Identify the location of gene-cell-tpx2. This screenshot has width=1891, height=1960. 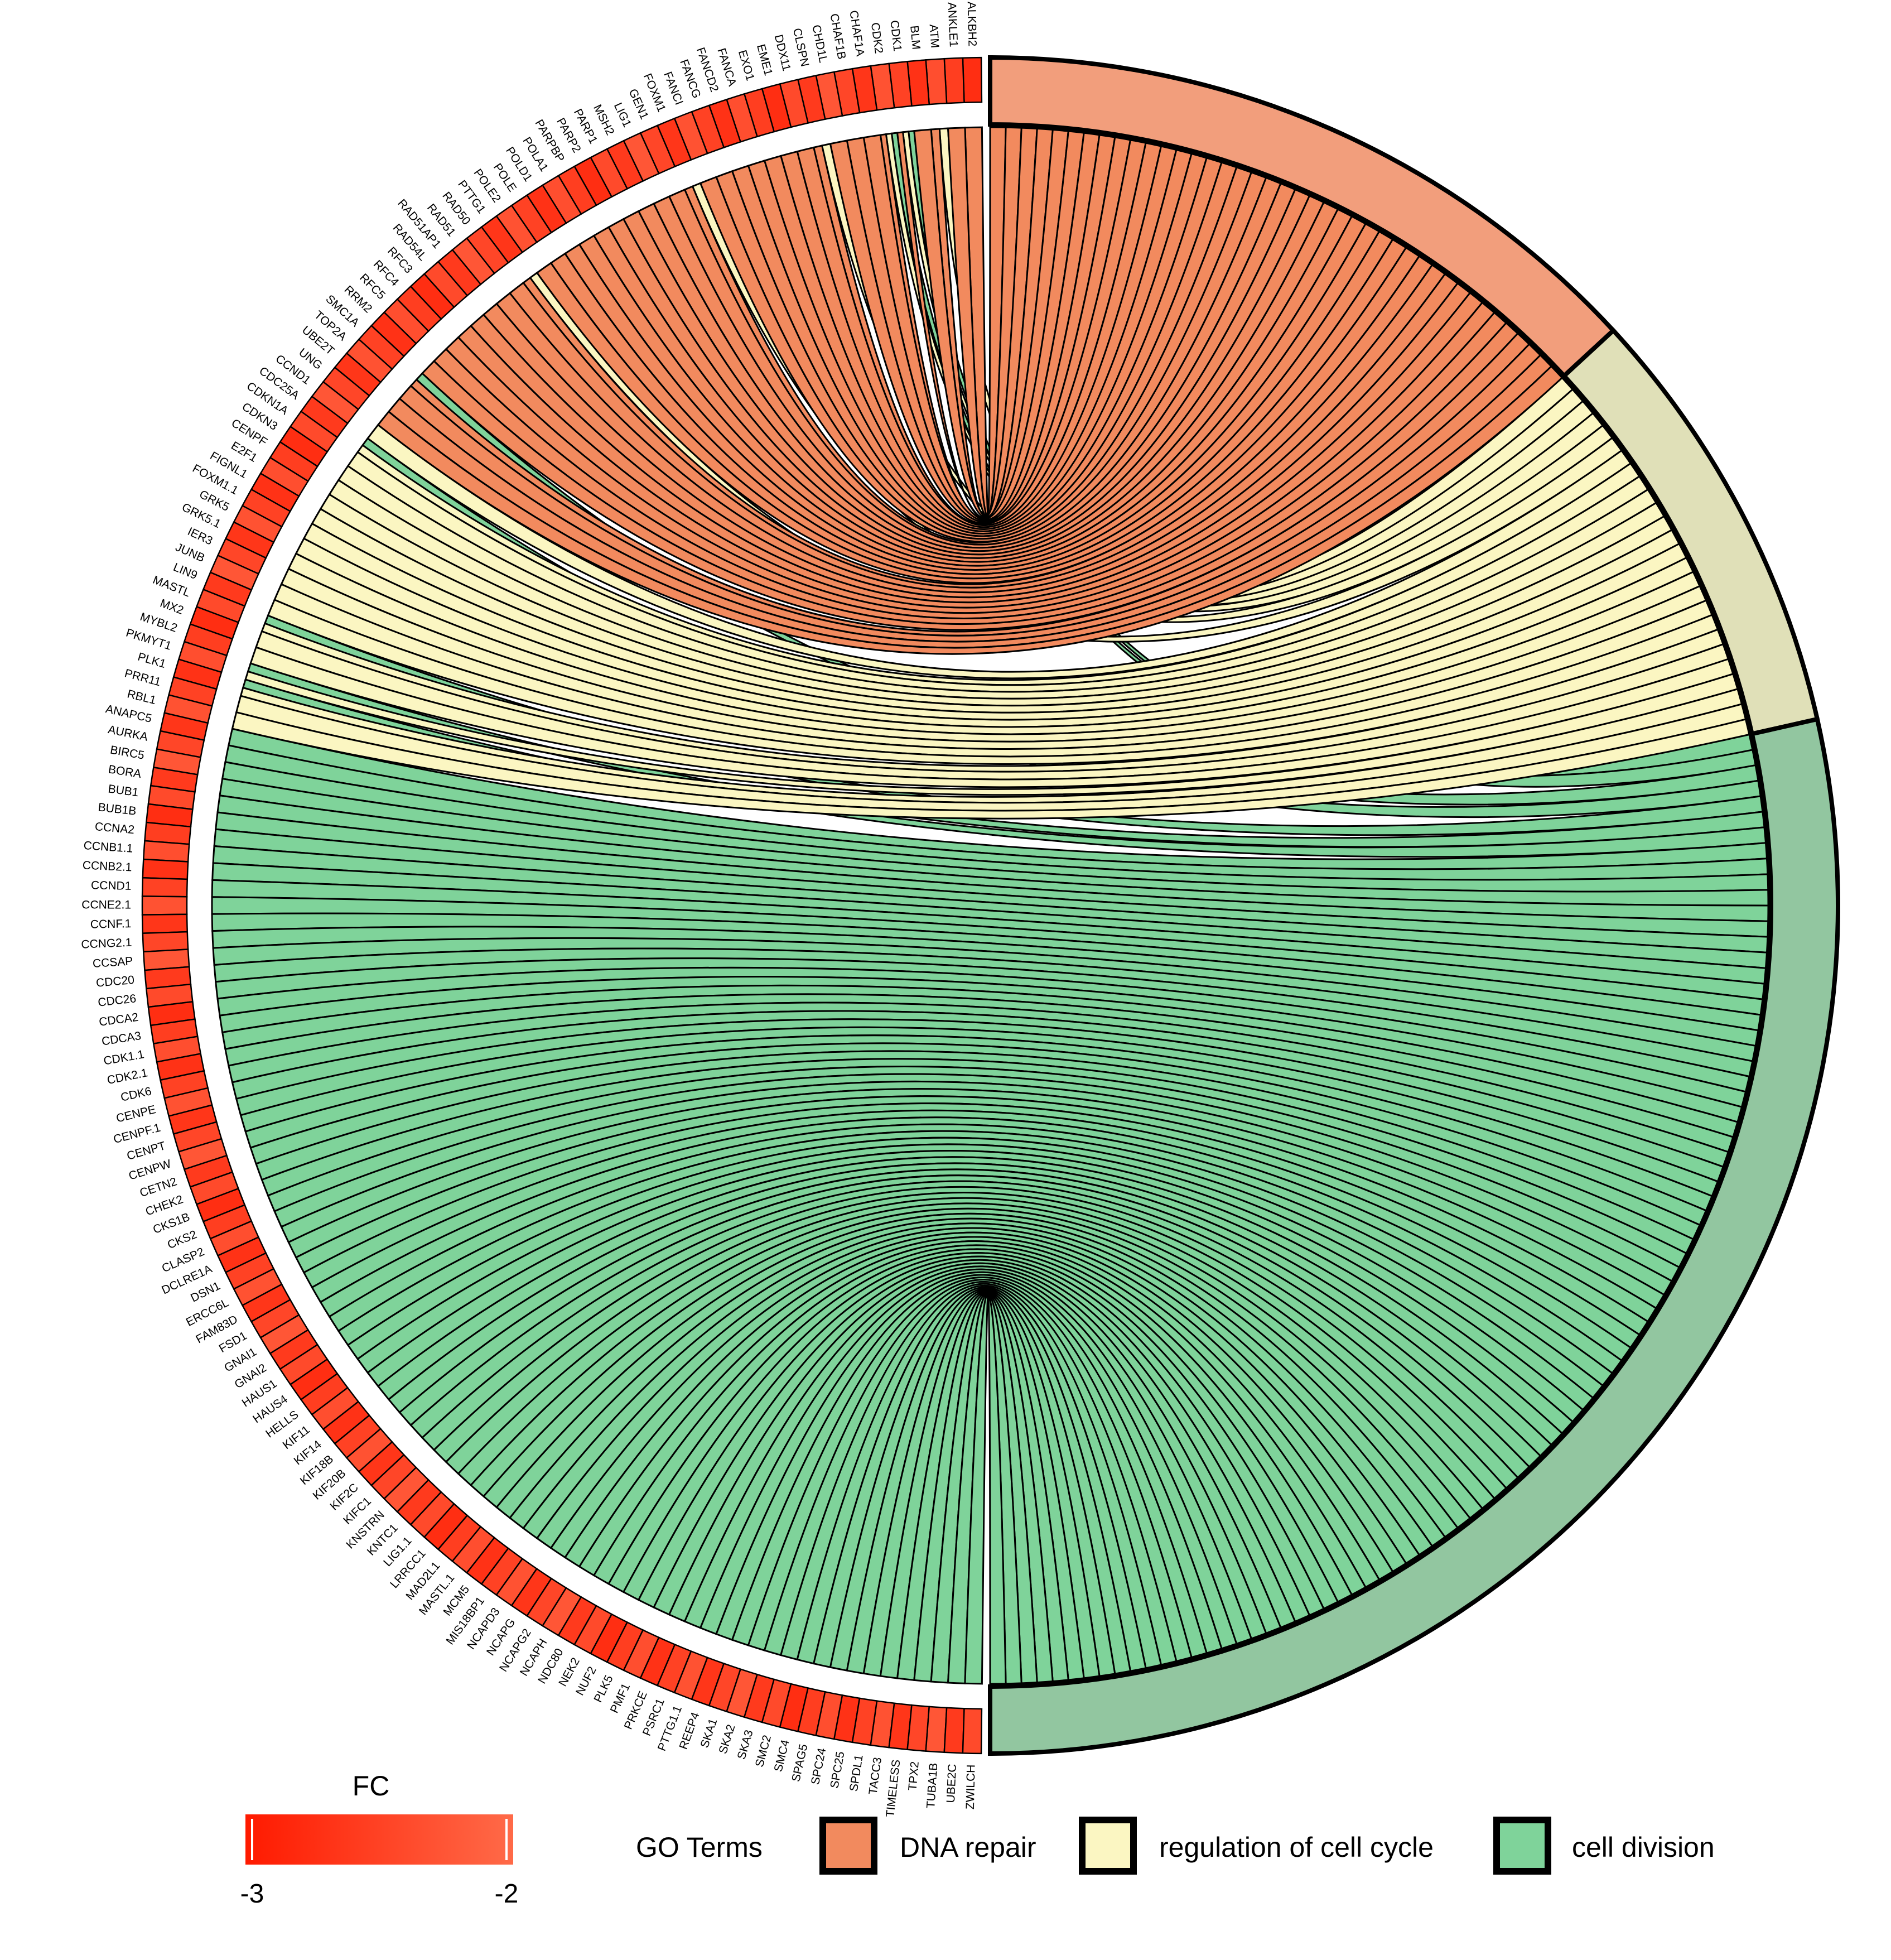
(918, 1728).